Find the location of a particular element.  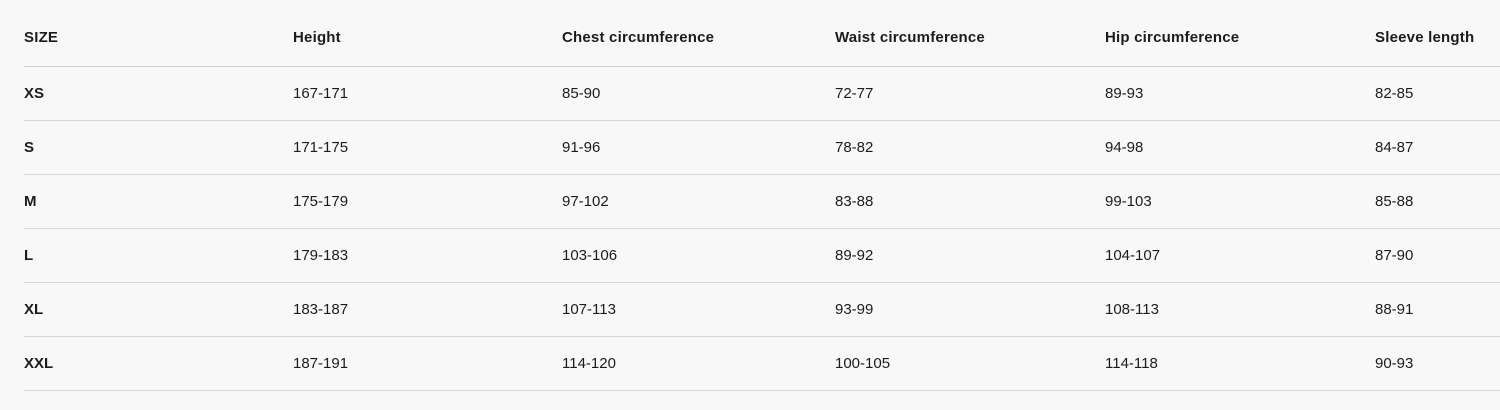

measurement-cell: 108-113 is located at coordinates (1240, 309).